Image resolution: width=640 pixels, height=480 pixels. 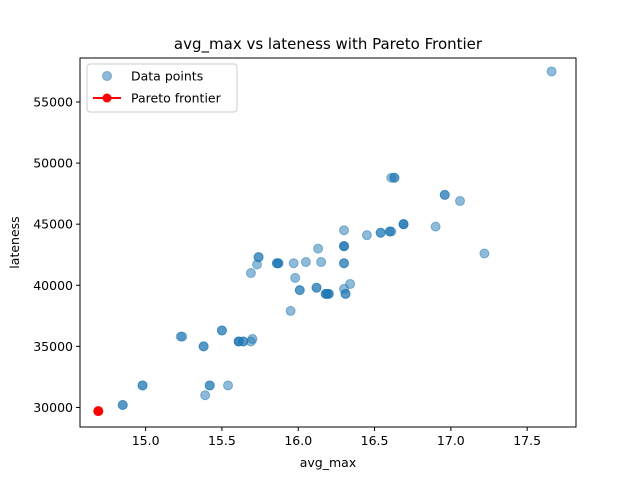 What do you see at coordinates (328, 44) in the screenshot?
I see `chart-title: avg_max vs lateness with Pareto Frontier` at bounding box center [328, 44].